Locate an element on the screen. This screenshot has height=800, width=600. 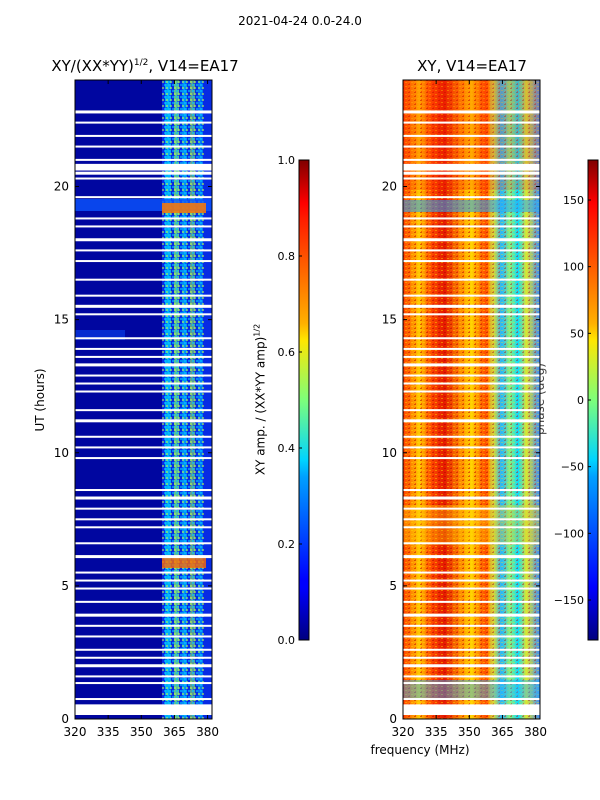
colorbar-phase is located at coordinates (593, 400).